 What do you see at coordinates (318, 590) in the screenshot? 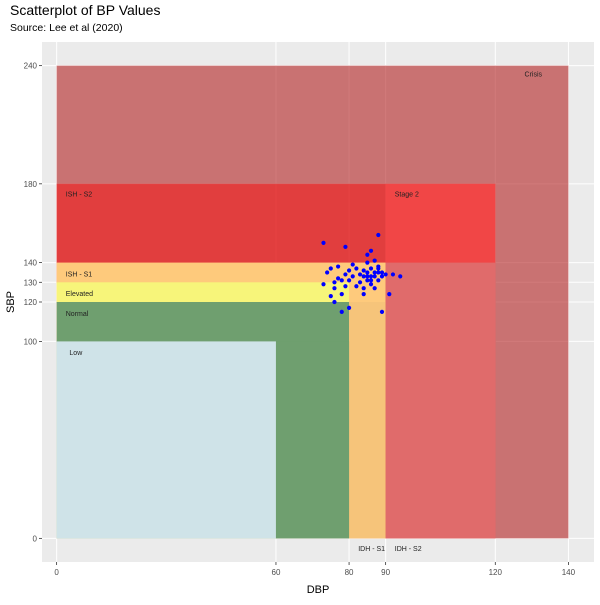
I see `x-axis-title: DBP` at bounding box center [318, 590].